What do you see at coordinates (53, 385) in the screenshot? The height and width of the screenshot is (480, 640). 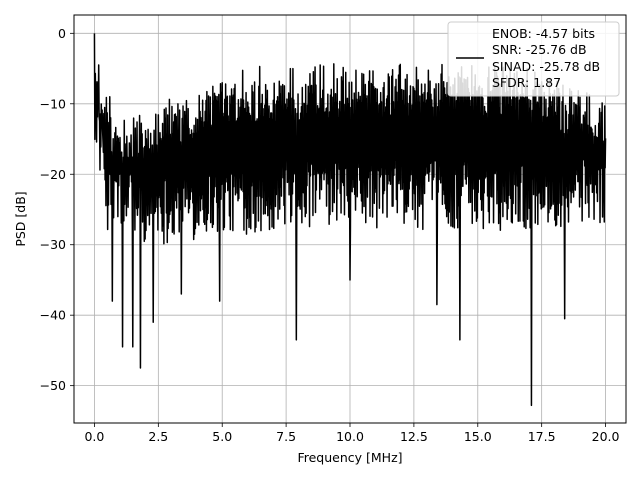 I see `y-tick-label: −50` at bounding box center [53, 385].